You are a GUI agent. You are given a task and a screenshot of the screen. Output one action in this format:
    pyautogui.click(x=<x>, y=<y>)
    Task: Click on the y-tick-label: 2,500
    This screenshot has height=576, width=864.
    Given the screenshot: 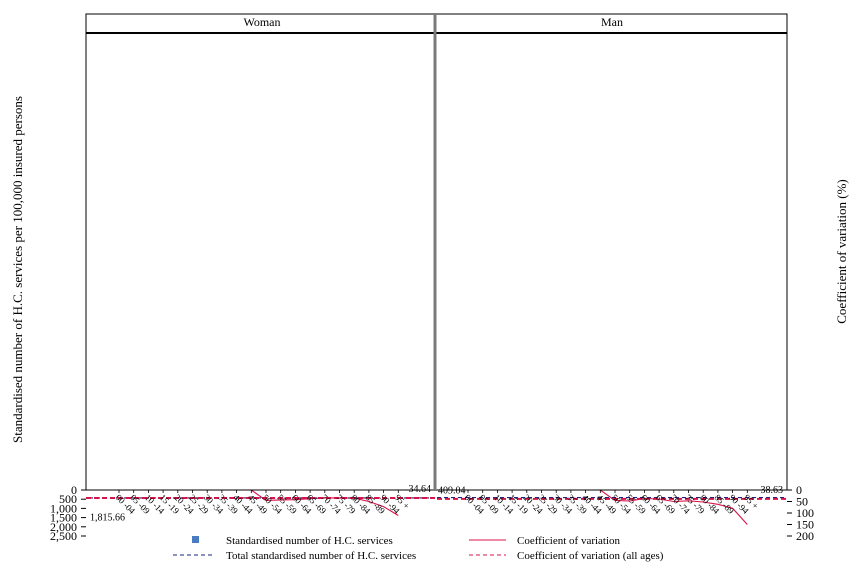 What is the action you would take?
    pyautogui.click(x=63, y=536)
    